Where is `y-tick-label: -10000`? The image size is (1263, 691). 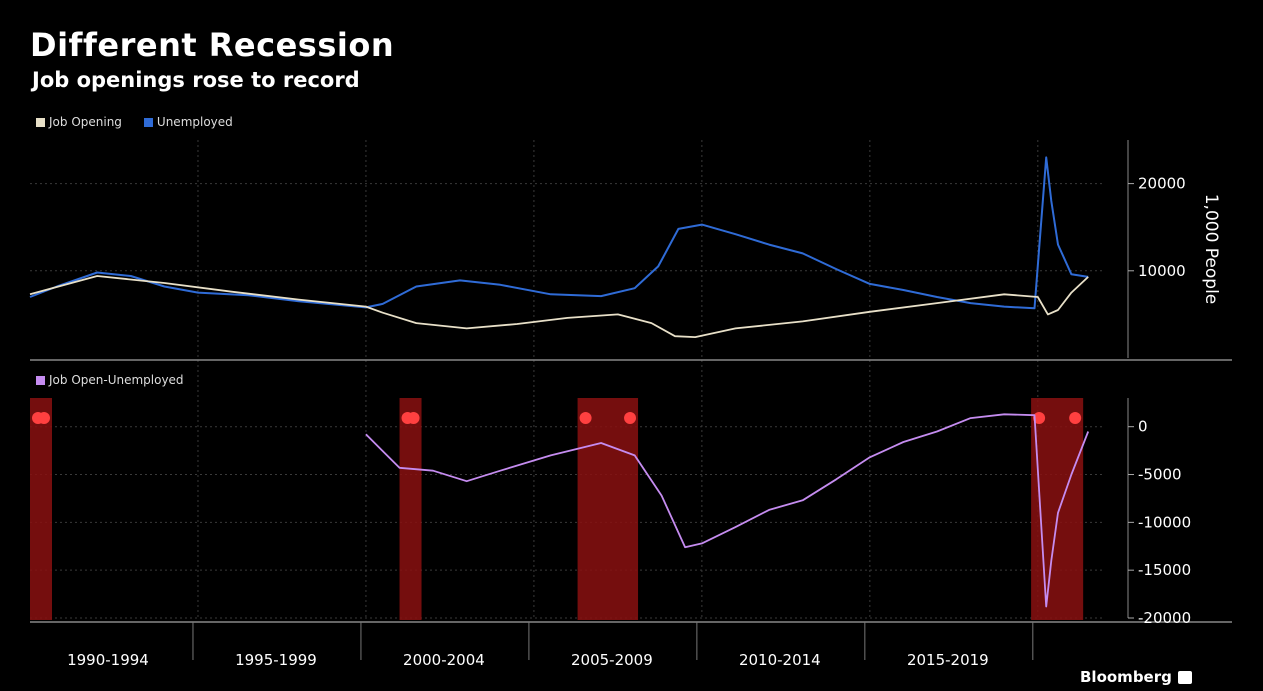
y-tick-label: -10000 is located at coordinates (1164, 522).